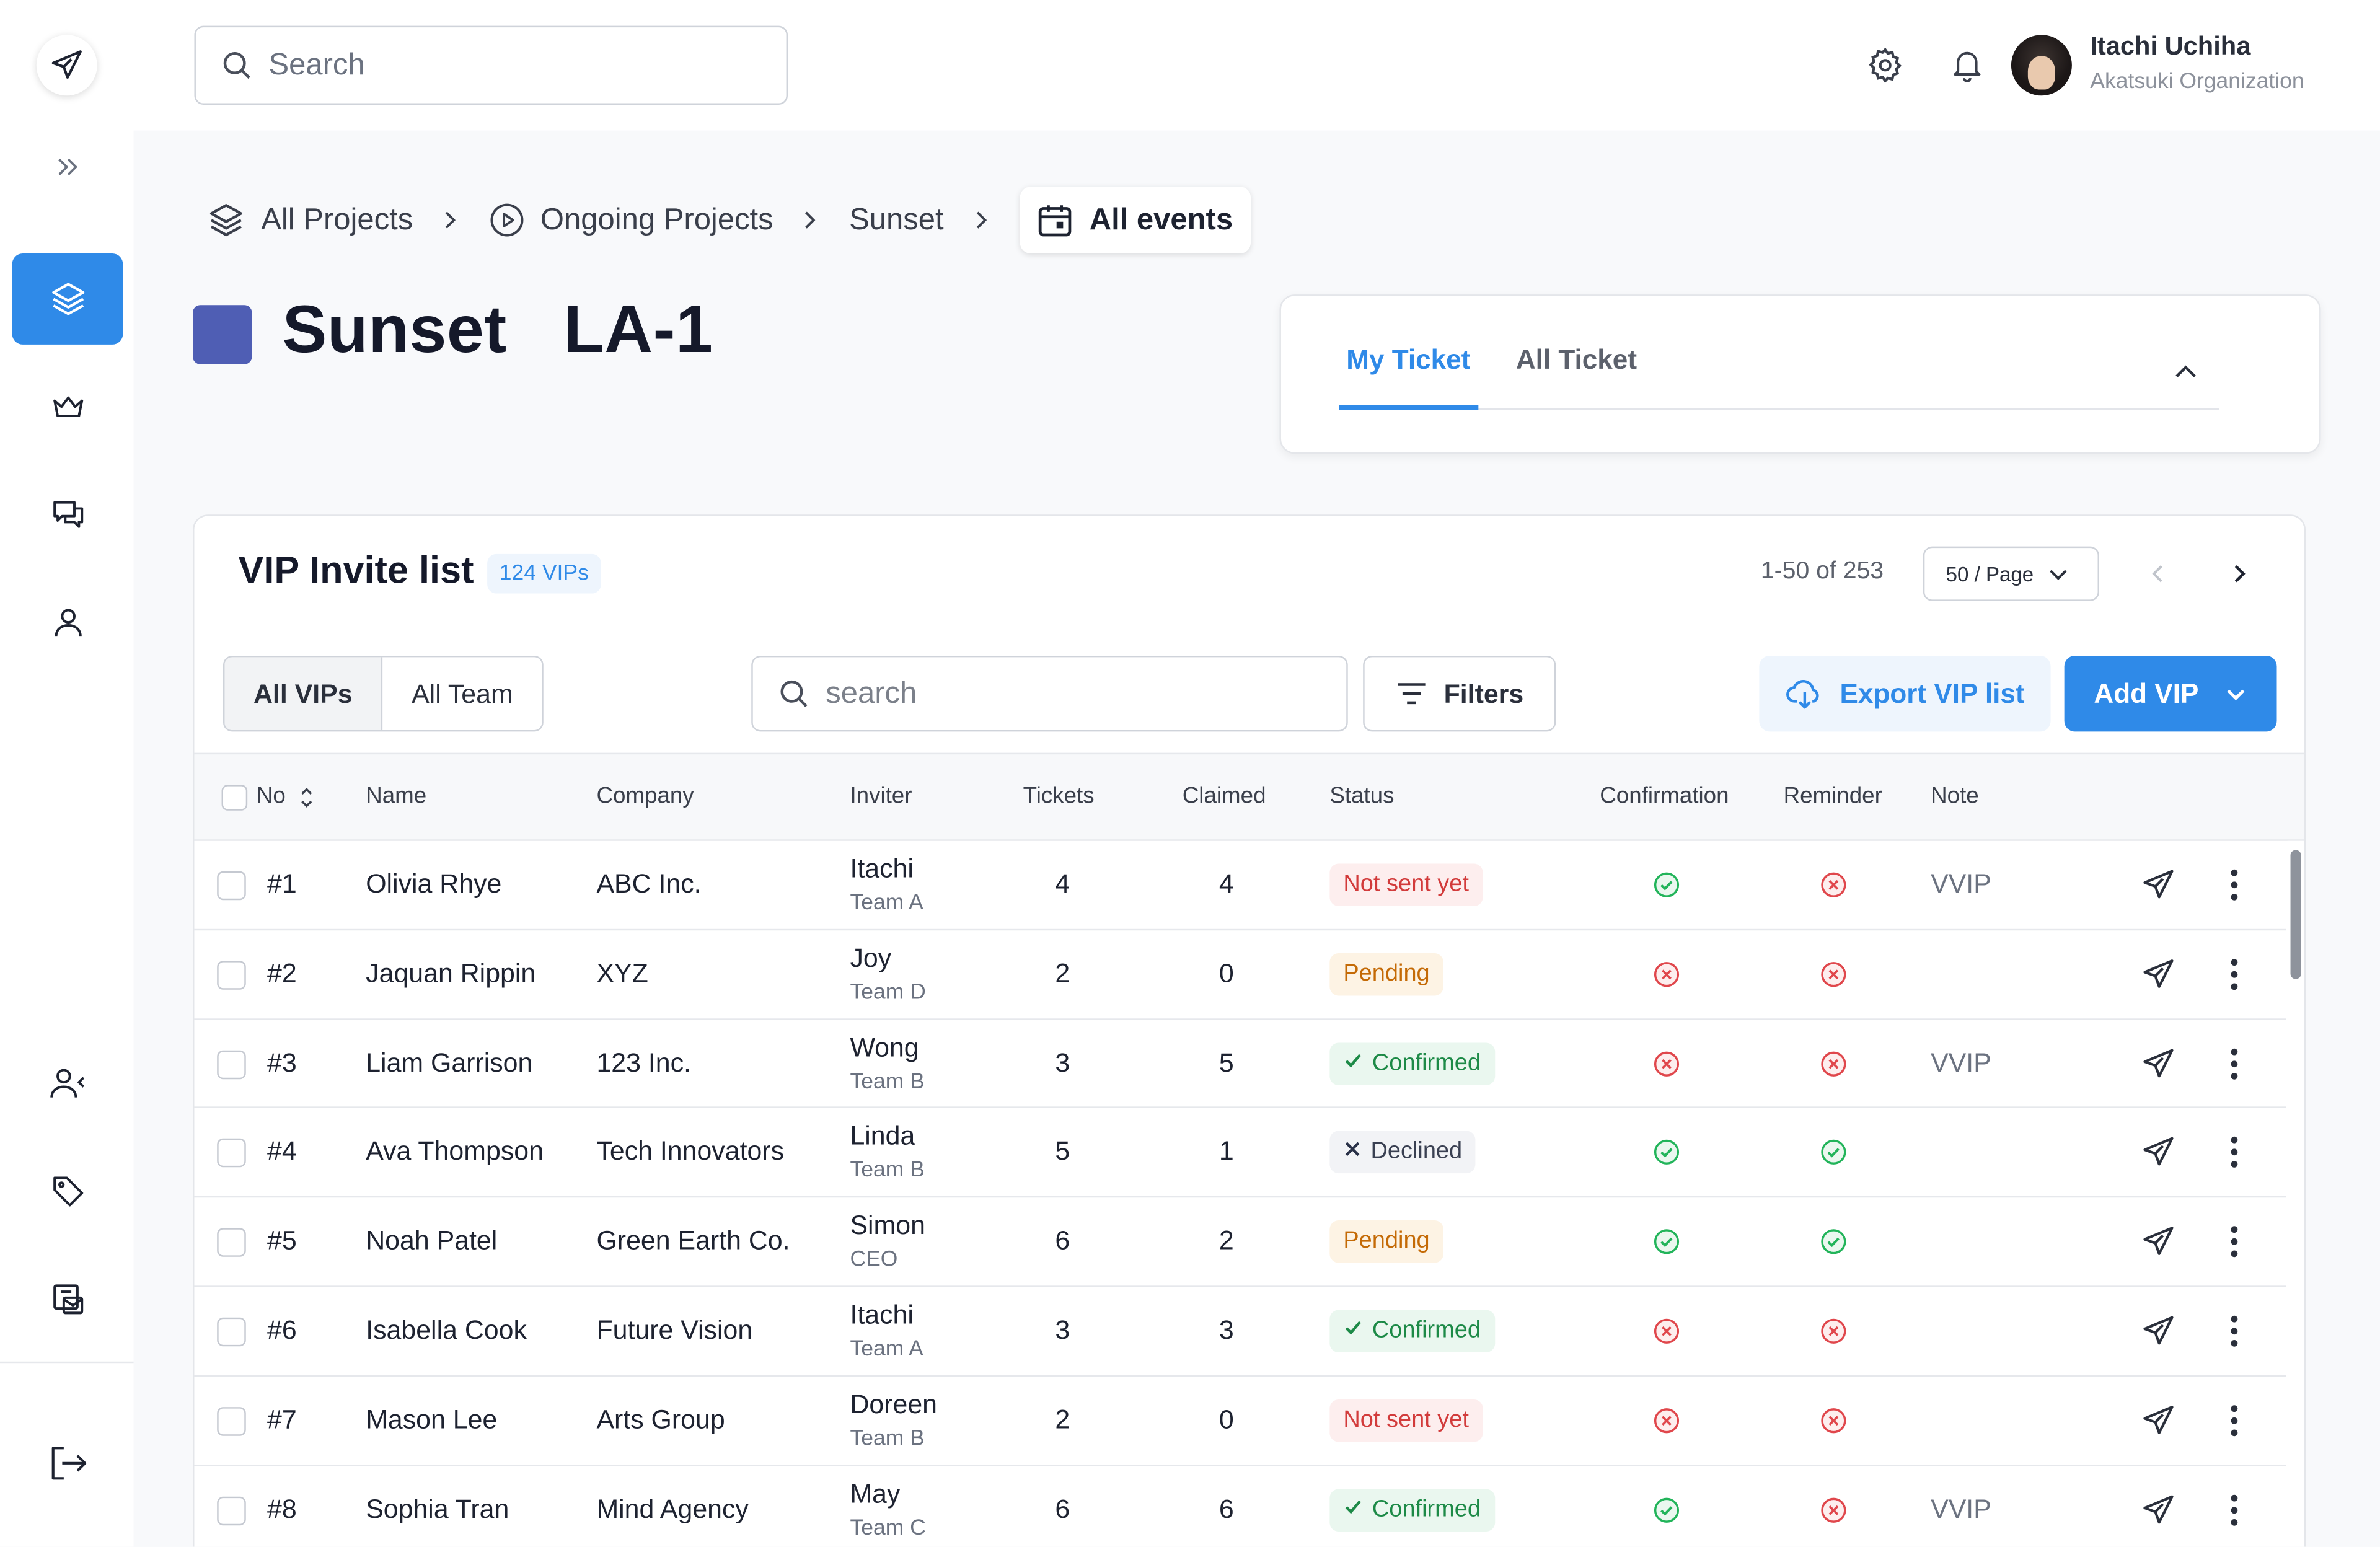 Image resolution: width=2380 pixels, height=1547 pixels. Describe the element at coordinates (1226, 883) in the screenshot. I see `cell-claimed: 4` at that location.